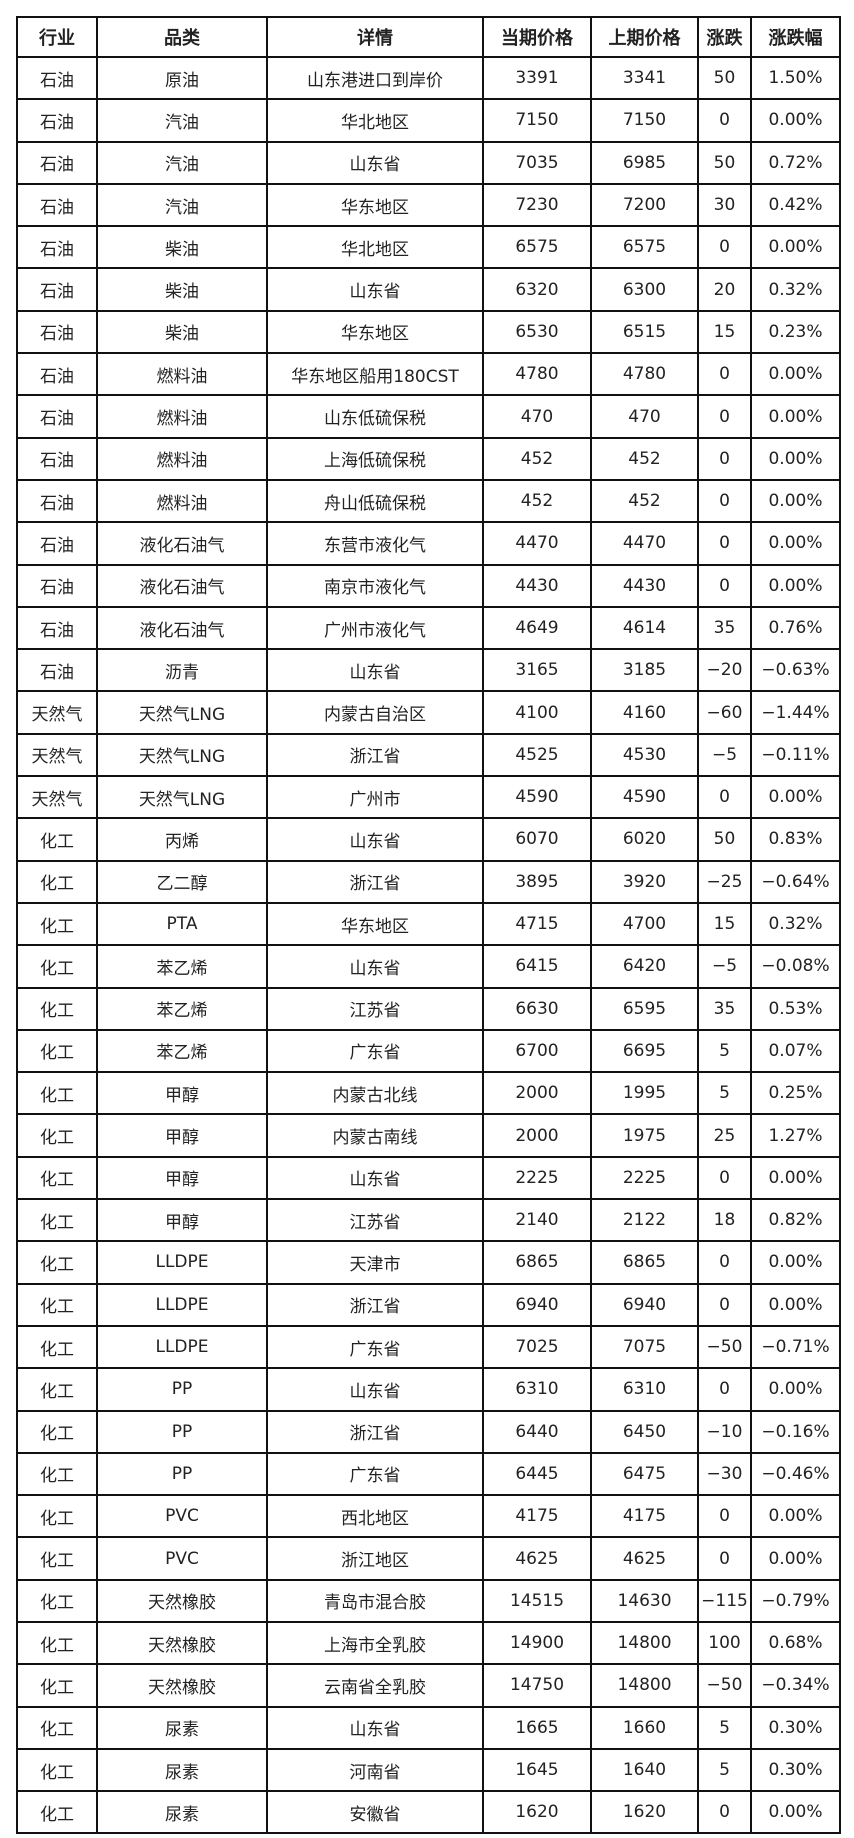  What do you see at coordinates (537, 924) in the screenshot?
I see `cell-current-price: 4715` at bounding box center [537, 924].